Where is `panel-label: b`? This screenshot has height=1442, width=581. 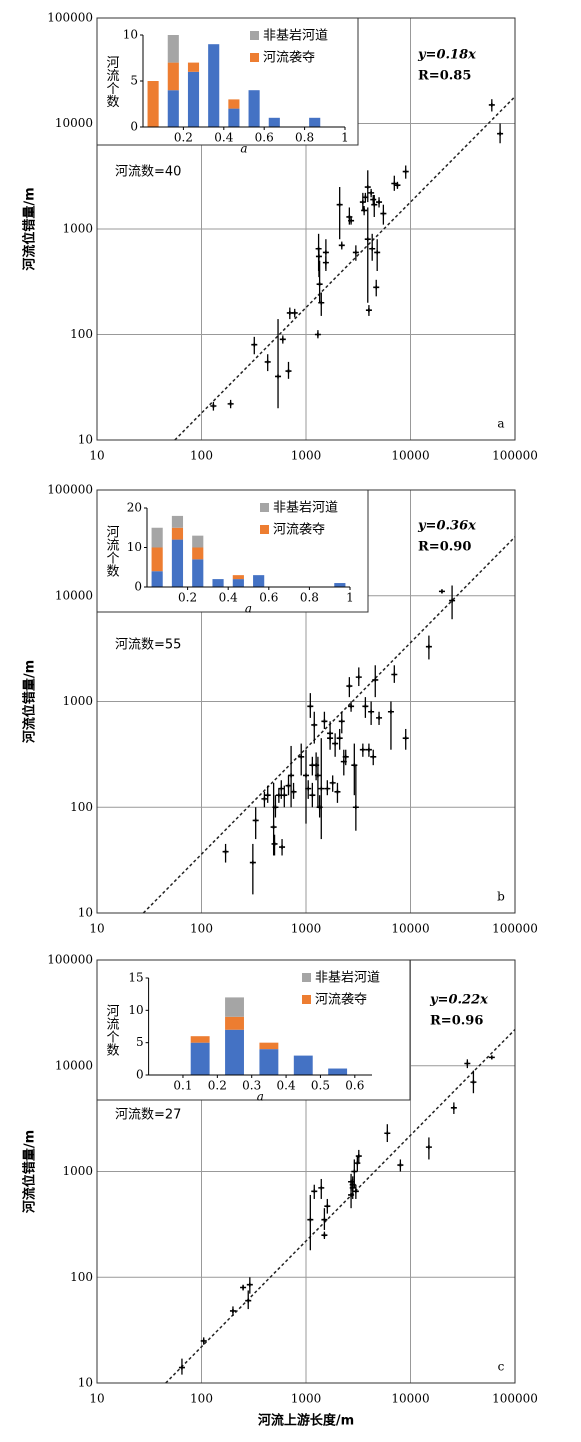
panel-label: b is located at coordinates (501, 897).